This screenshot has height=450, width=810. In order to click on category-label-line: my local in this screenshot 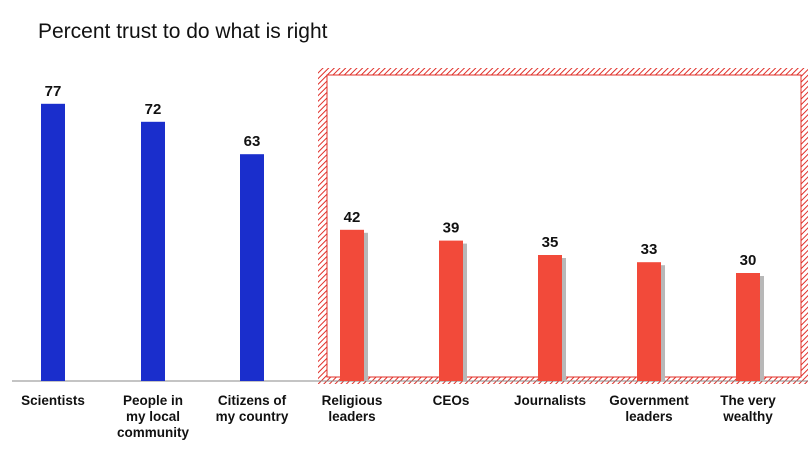, I will do `click(153, 416)`.